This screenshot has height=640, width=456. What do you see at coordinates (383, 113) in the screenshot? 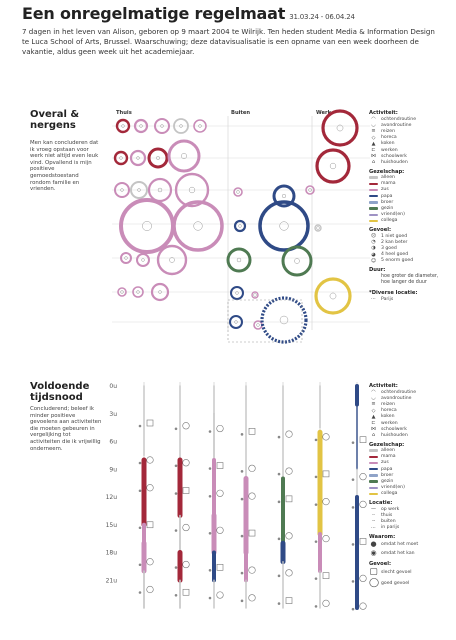
I see `legend-activiteit-title: Activiteit:` at bounding box center [383, 113].